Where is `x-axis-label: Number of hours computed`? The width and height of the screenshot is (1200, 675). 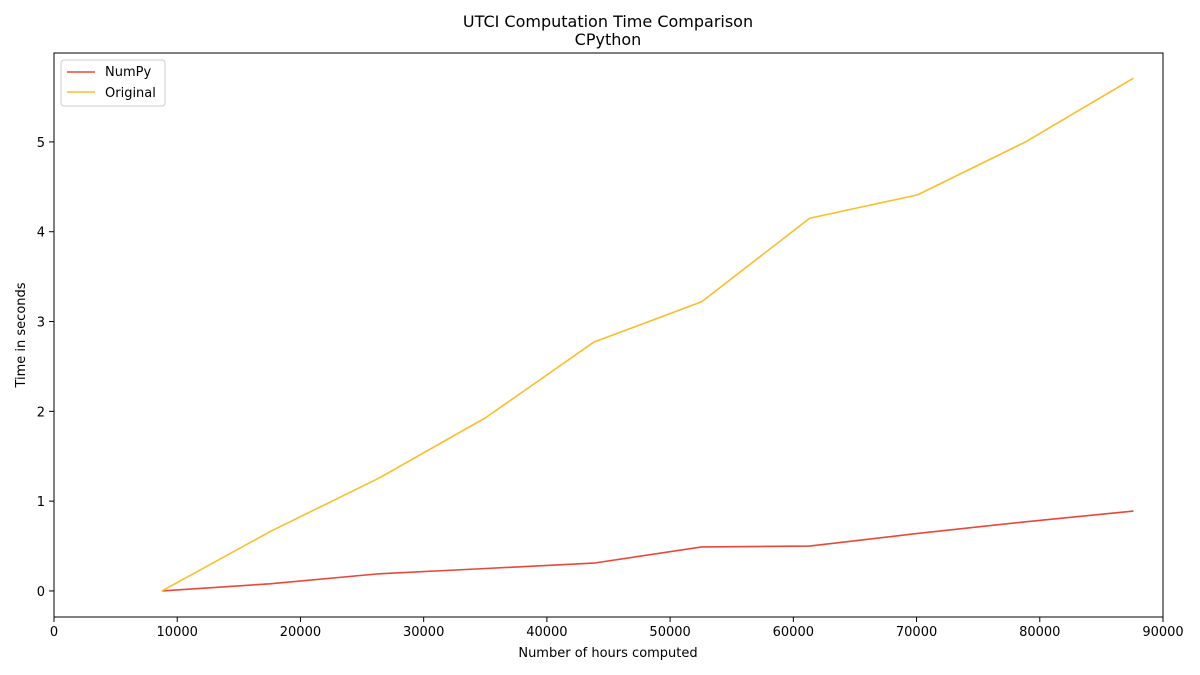
x-axis-label: Number of hours computed is located at coordinates (607, 653).